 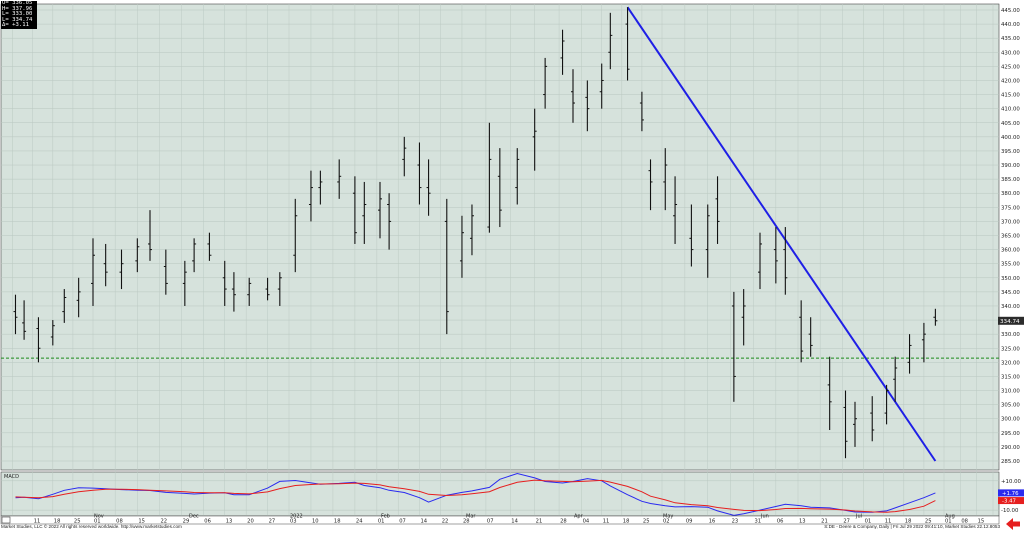 I want to click on month-label: Jul, so click(x=858, y=517).